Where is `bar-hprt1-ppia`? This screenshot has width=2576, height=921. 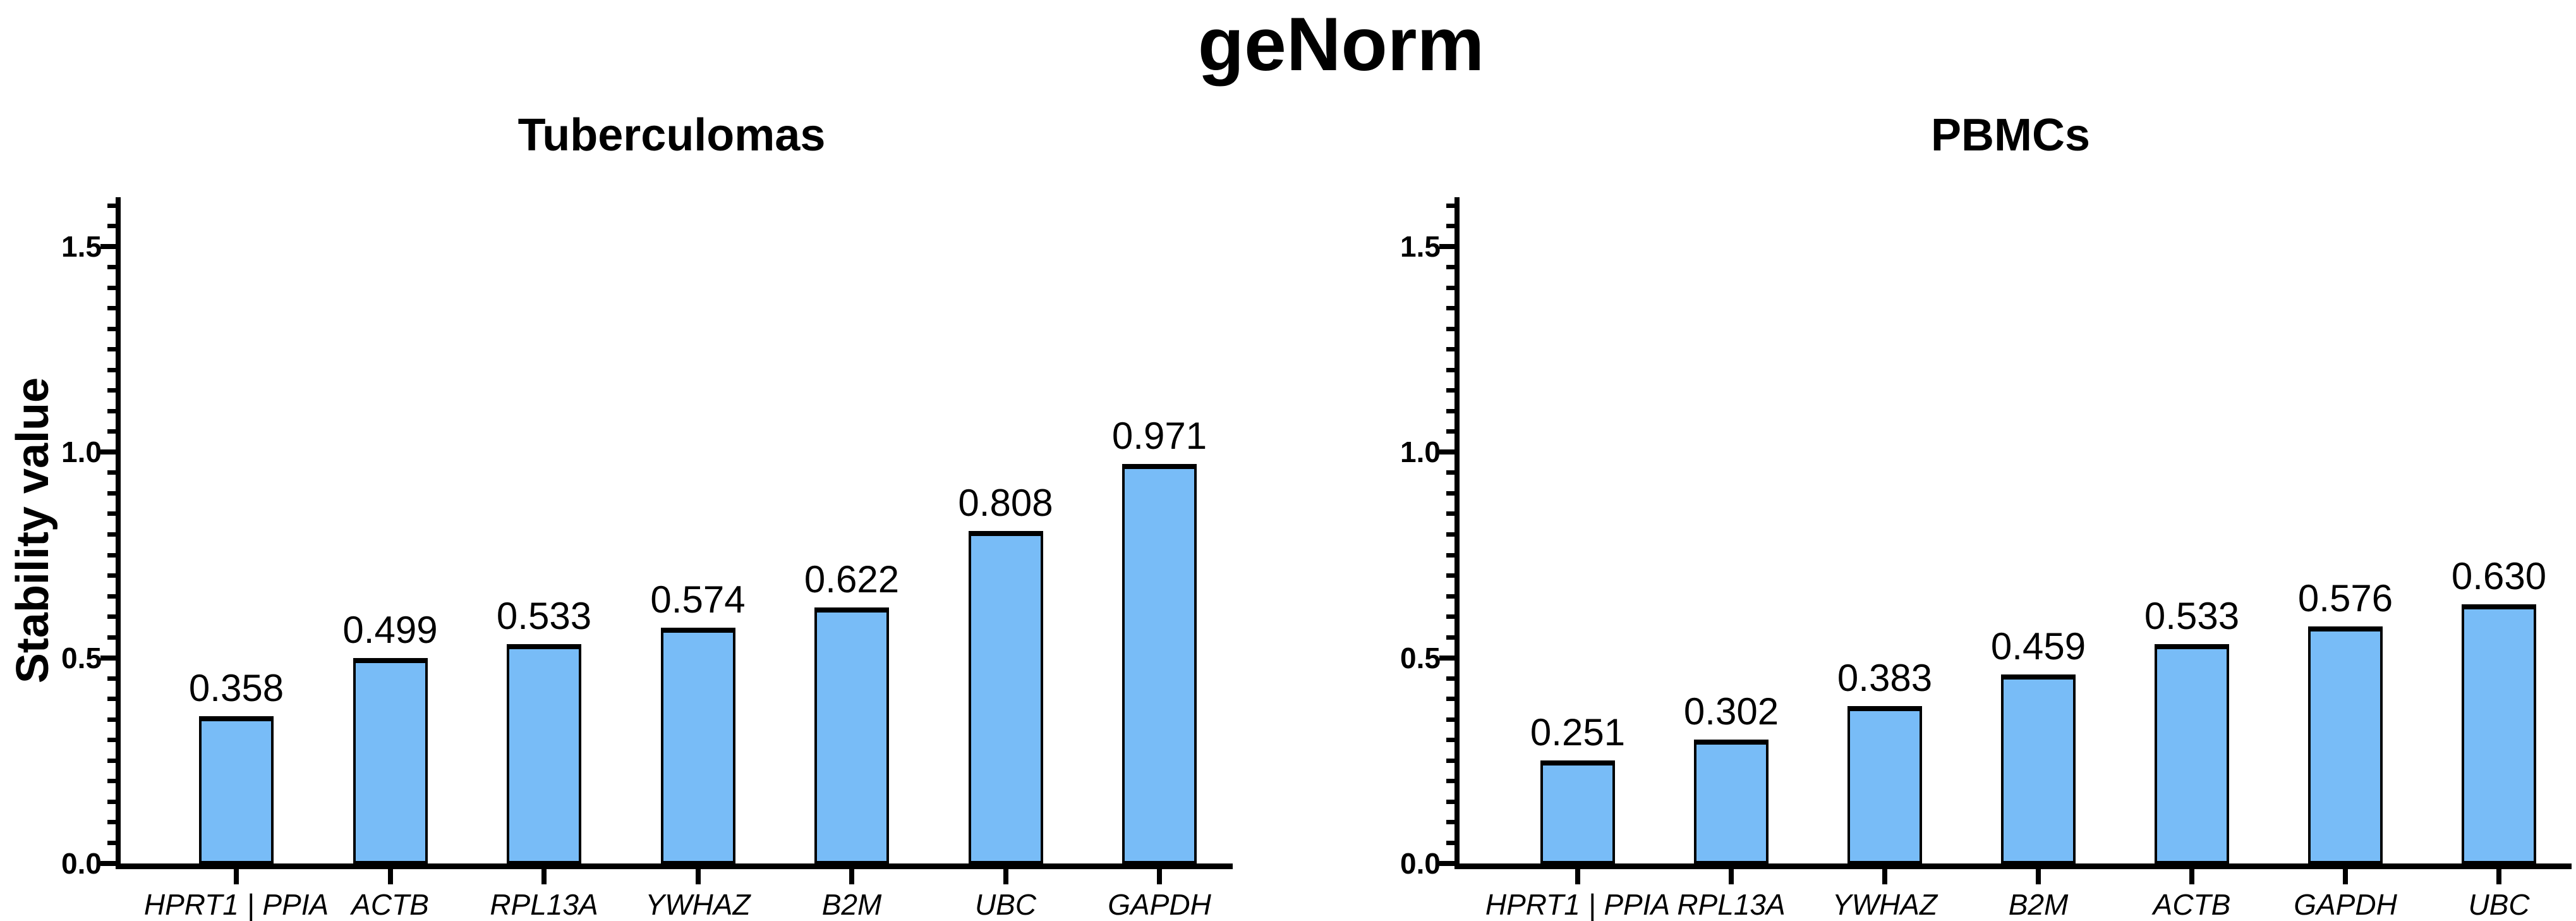 bar-hprt1-ppia is located at coordinates (236, 790).